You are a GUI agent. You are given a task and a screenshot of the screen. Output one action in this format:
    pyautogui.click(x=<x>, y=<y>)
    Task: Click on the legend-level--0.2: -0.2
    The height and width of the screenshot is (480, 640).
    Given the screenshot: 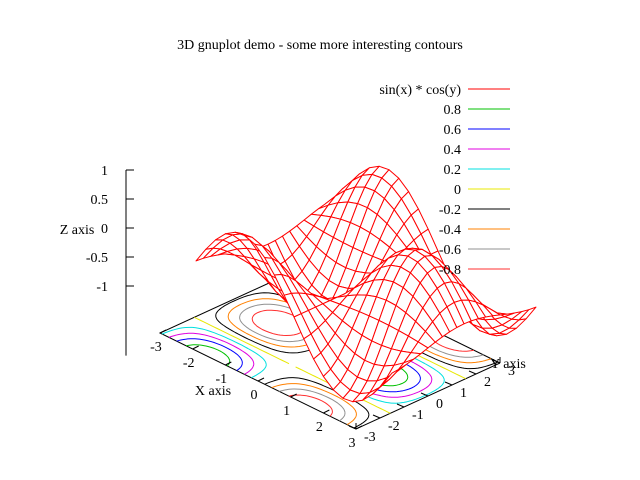 What is the action you would take?
    pyautogui.click(x=450, y=210)
    